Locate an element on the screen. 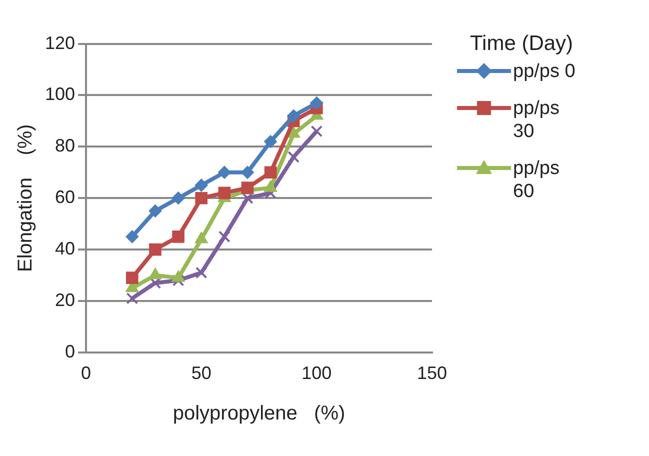 This screenshot has height=456, width=649. y-tick-label: 60 is located at coordinates (65, 197).